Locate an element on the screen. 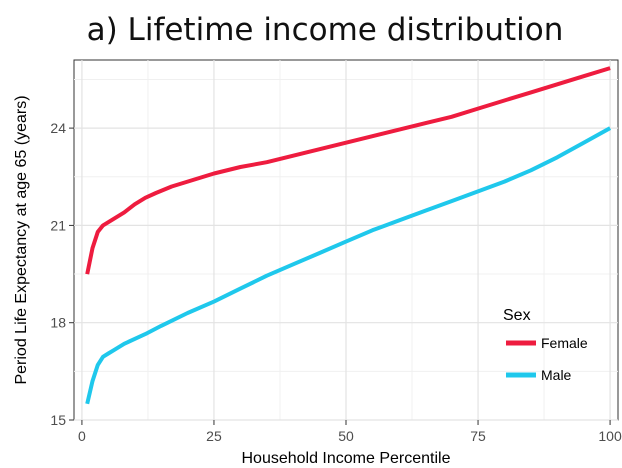 This screenshot has width=622, height=468. x-tick-label: 0 is located at coordinates (82, 436).